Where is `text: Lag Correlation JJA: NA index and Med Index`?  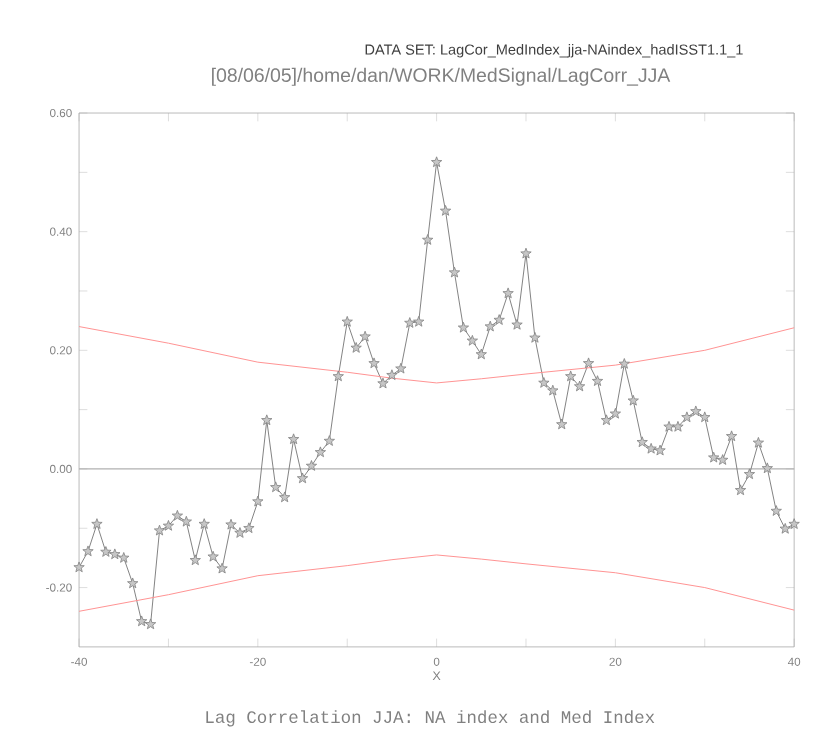
text: Lag Correlation JJA: NA index and Med Index is located at coordinates (430, 718).